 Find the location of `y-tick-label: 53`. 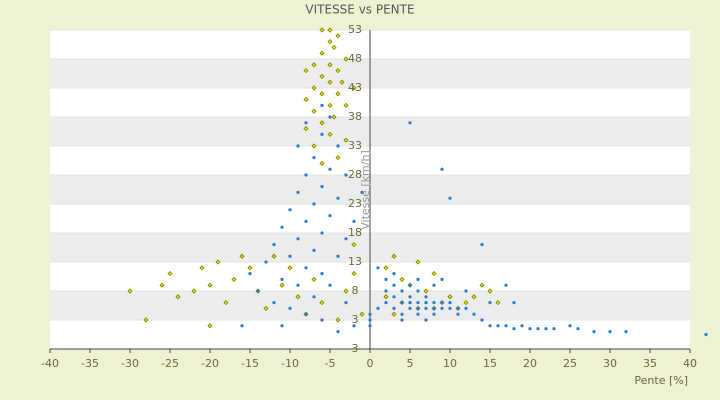

y-tick-label: 53 is located at coordinates (355, 29).